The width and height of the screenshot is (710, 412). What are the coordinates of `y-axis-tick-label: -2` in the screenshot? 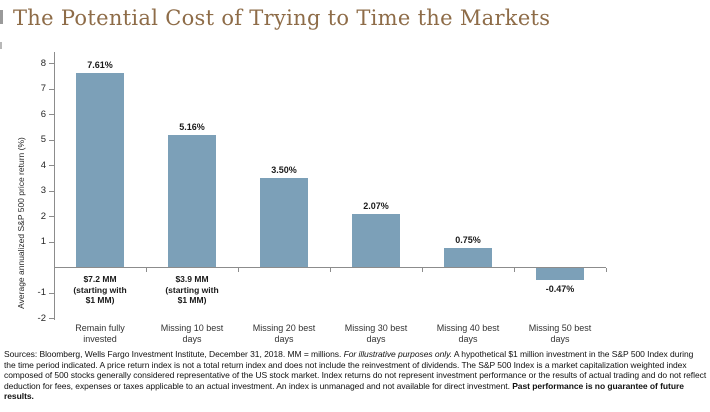 It's located at (41, 318).